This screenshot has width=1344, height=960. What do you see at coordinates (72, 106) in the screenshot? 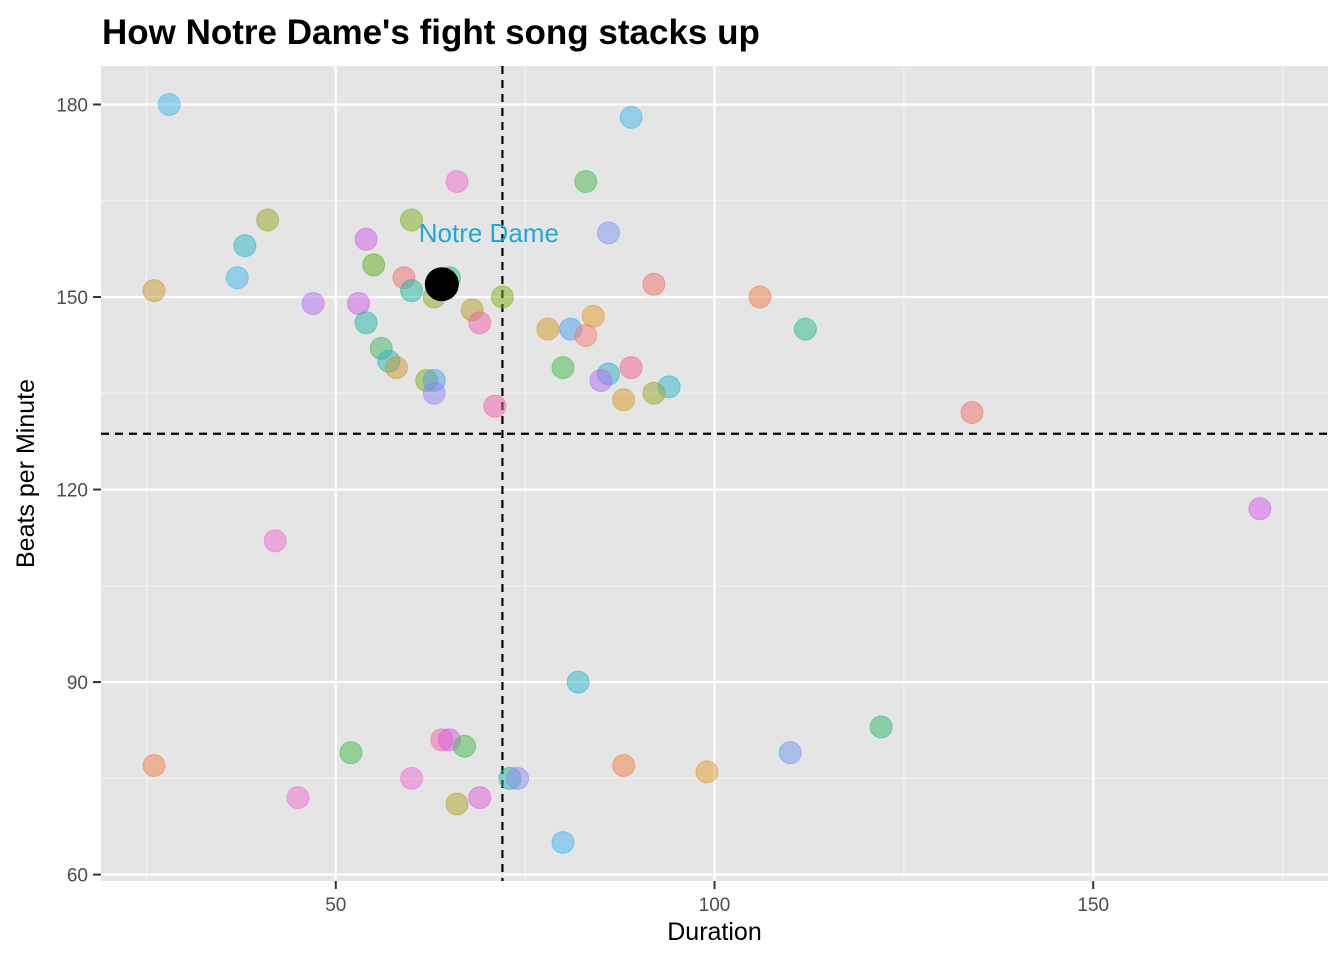
I see `y-tick-label: 180` at bounding box center [72, 106].